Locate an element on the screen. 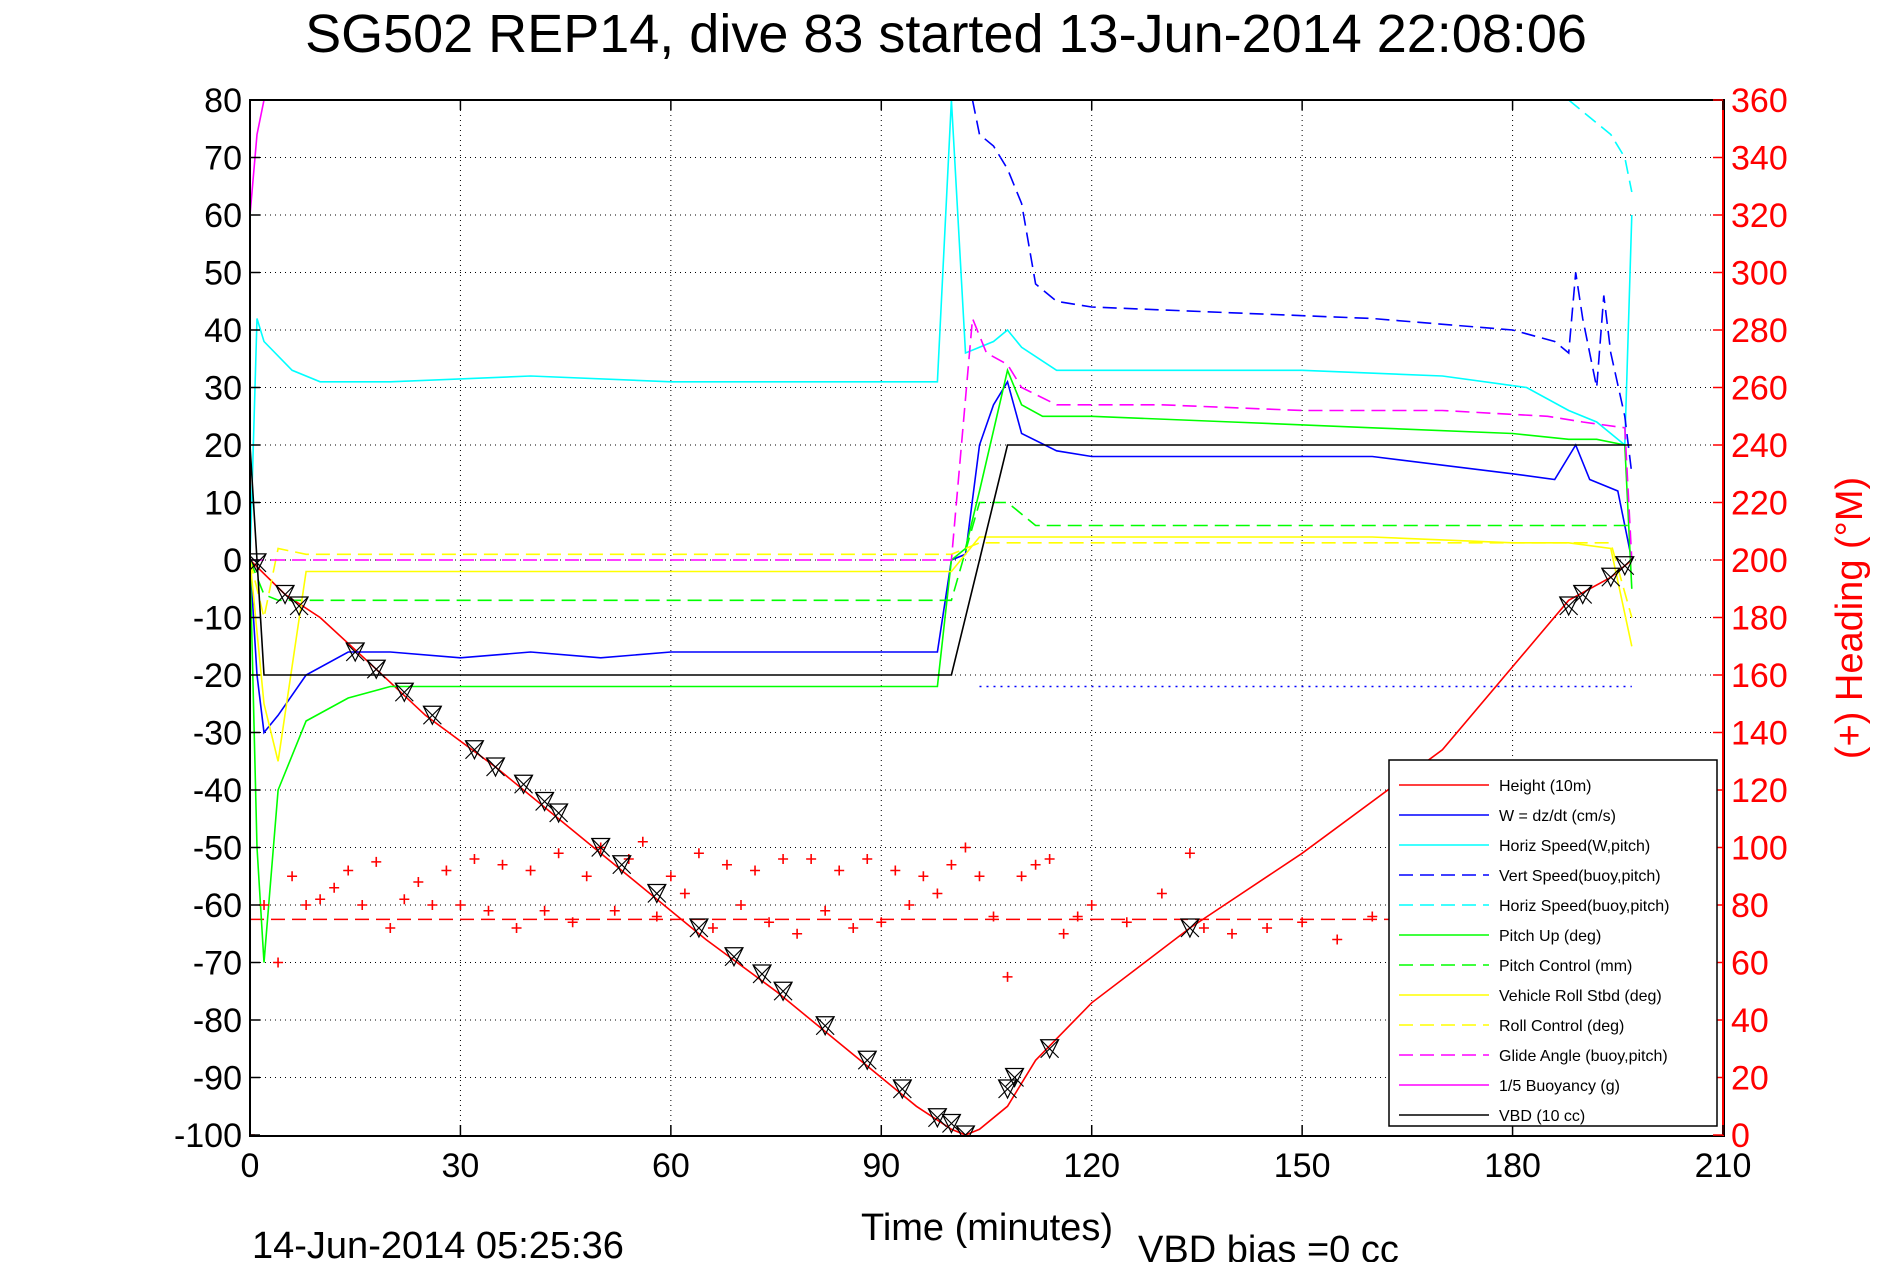 The height and width of the screenshot is (1262, 1891). left-y-tick-label: -30 is located at coordinates (217, 734).